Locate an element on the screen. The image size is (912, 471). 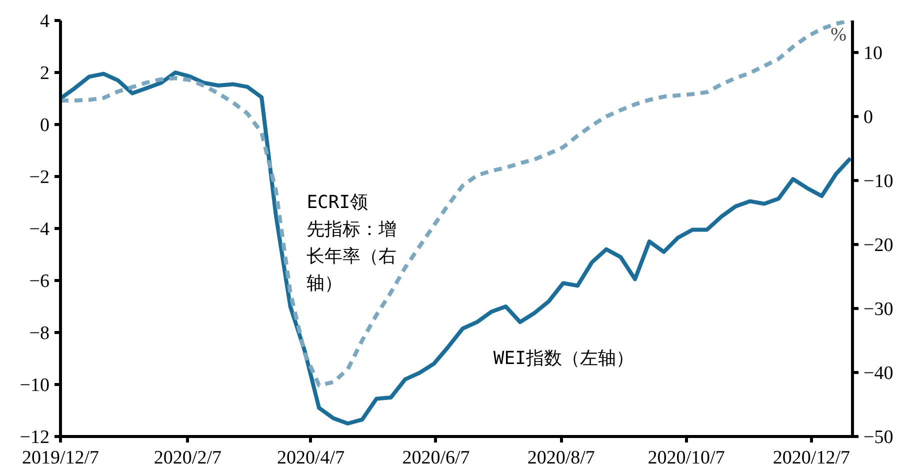
y-tick-label: −2 is located at coordinates (39, 177).